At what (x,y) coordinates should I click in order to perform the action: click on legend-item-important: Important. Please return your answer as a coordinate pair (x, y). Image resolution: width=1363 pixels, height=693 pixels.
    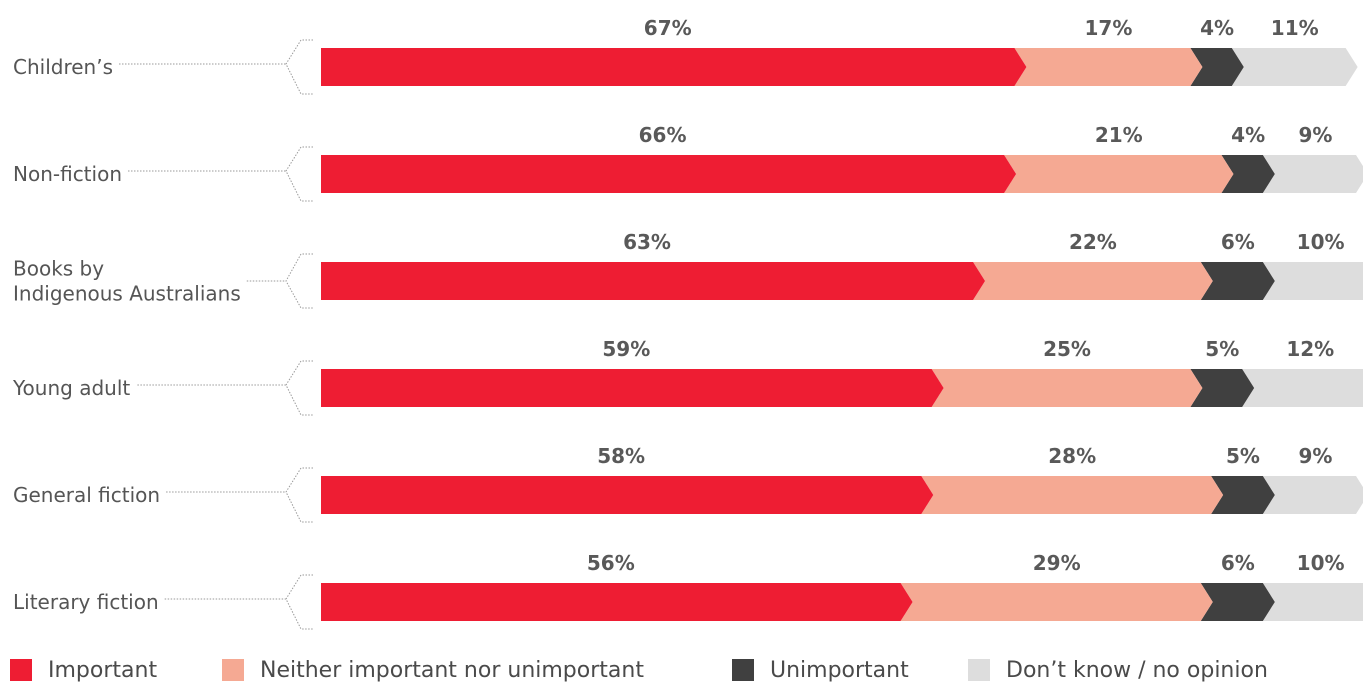
    Looking at the image, I should click on (83, 670).